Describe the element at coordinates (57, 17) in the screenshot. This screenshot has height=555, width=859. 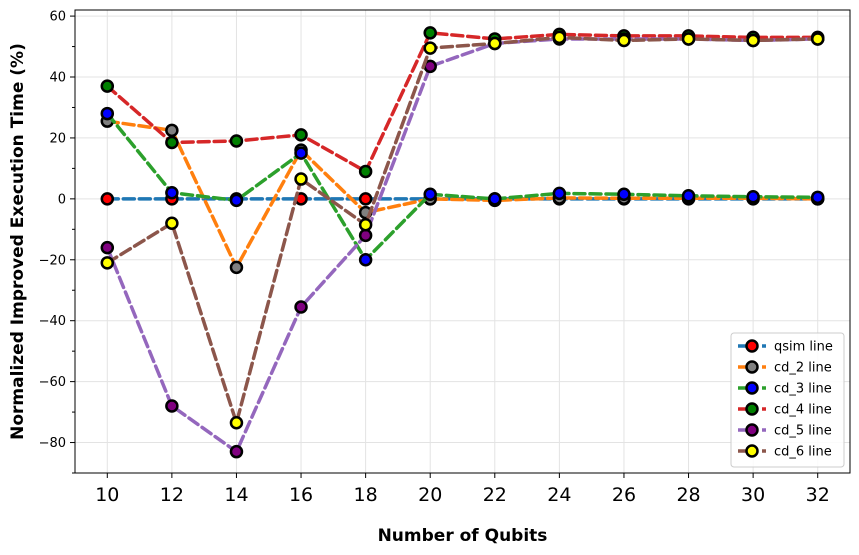
I see `y-tick-label: 60` at that location.